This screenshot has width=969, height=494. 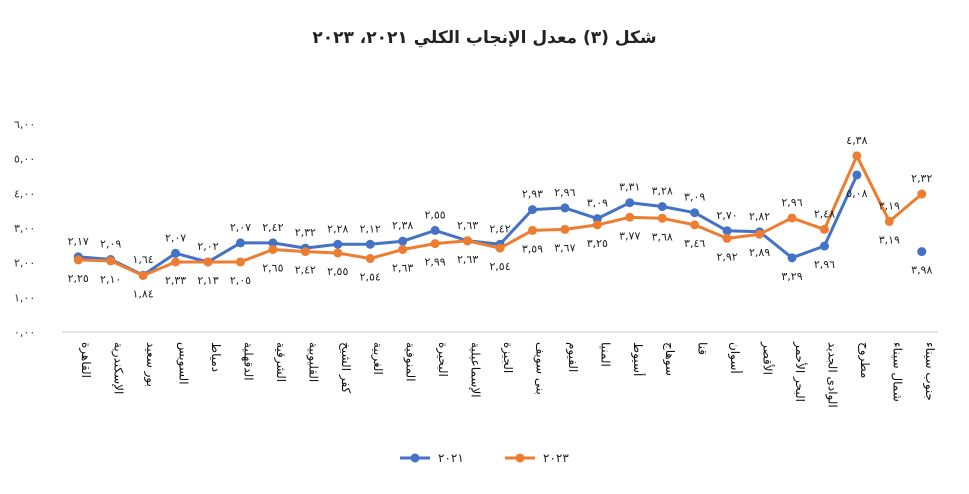 I want to click on data-label-2023: ٣,٥٩, so click(x=532, y=248).